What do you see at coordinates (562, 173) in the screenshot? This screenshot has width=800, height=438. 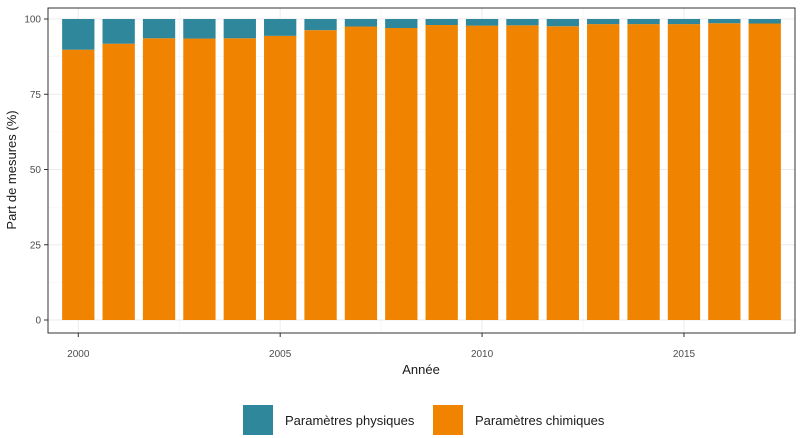 I see `bar-chimiques-2012` at bounding box center [562, 173].